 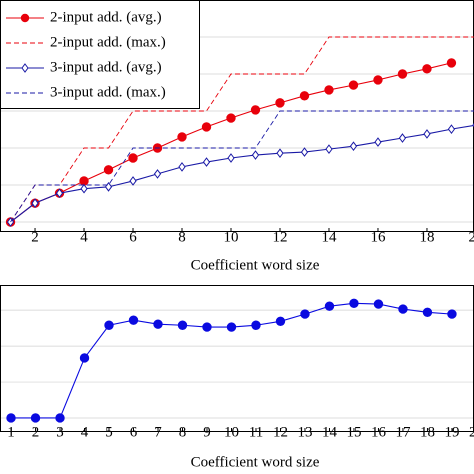 I want to click on x-tick-label: 9, so click(x=207, y=432).